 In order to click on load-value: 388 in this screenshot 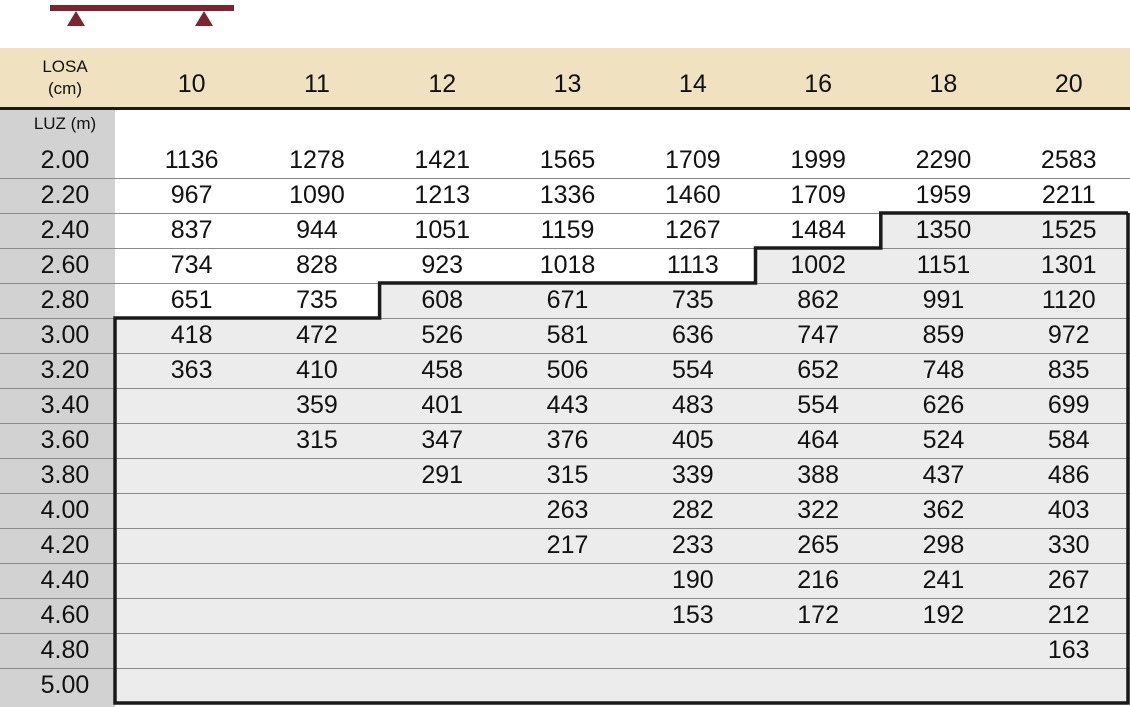, I will do `click(818, 475)`.